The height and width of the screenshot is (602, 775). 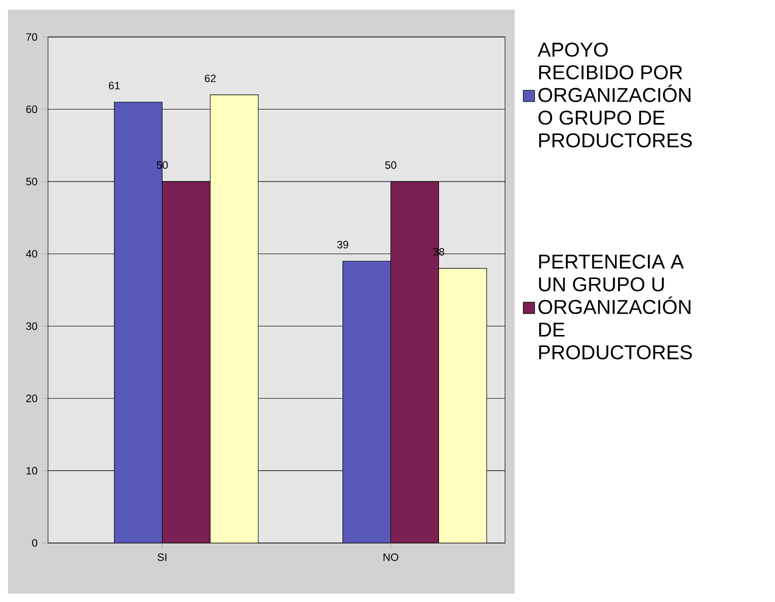 I want to click on y-tick-label: 0, so click(x=35, y=543).